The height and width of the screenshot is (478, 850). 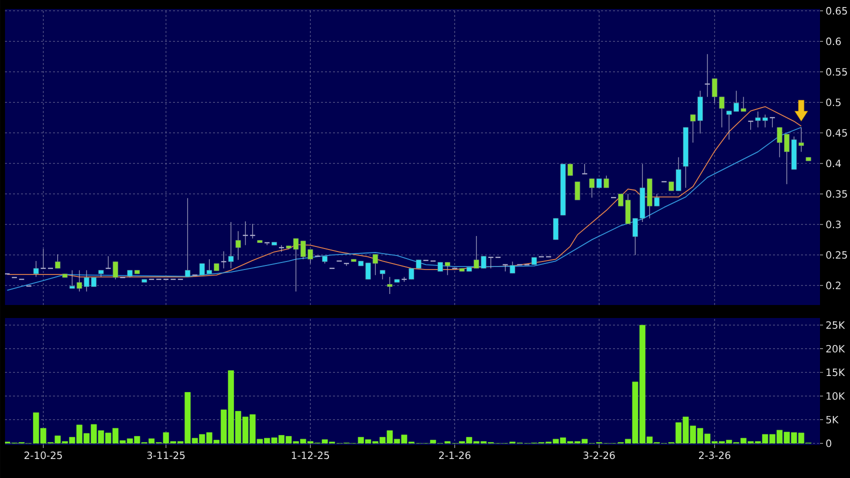 I want to click on y-tick-label: 25K, so click(x=836, y=325).